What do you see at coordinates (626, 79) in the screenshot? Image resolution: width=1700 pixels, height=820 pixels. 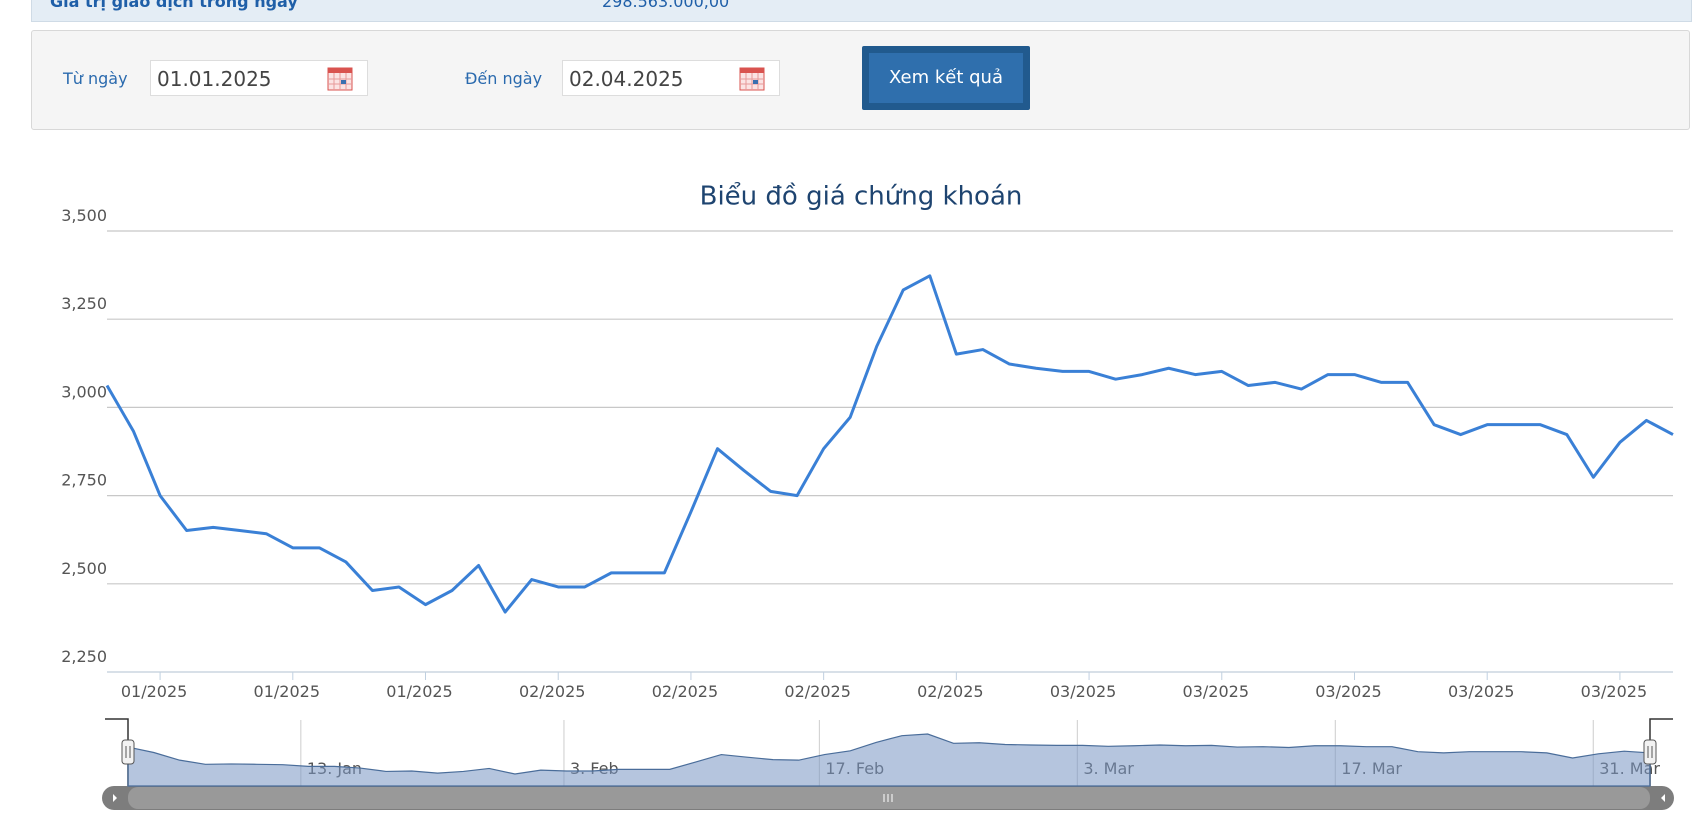 I see `to-value: 02.04.2025` at bounding box center [626, 79].